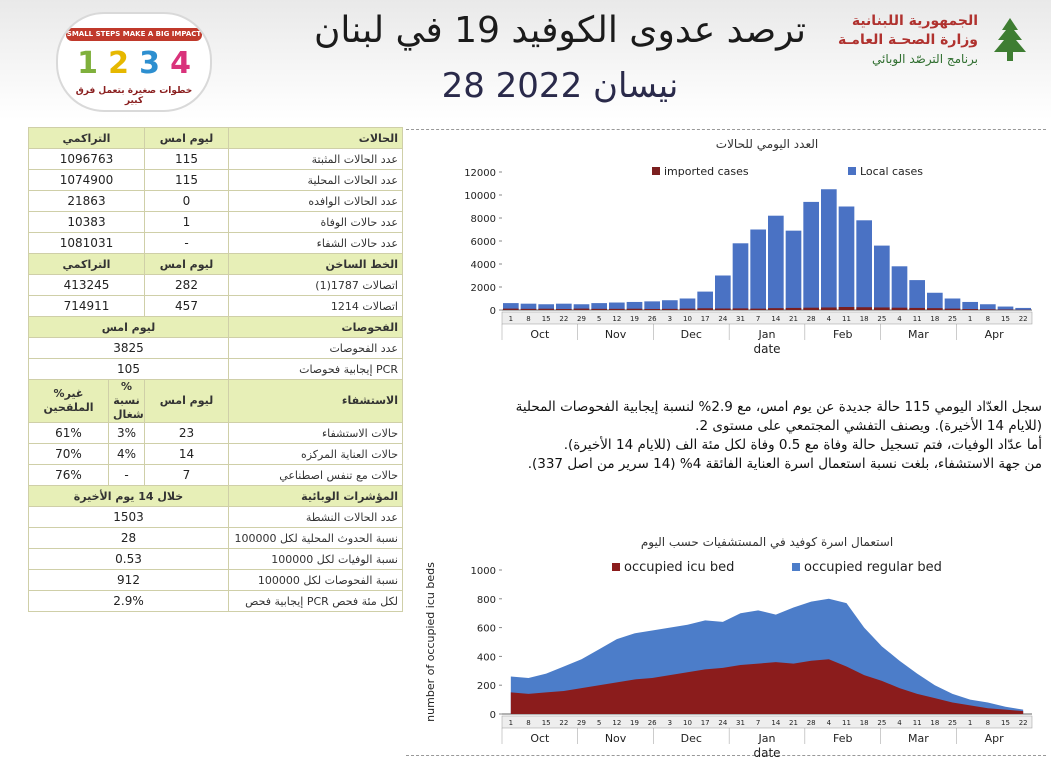 The height and width of the screenshot is (769, 1051). What do you see at coordinates (215, 538) in the screenshot?
I see `table-row: 28 نسبة الحدوث المحلية لكل 100000` at bounding box center [215, 538].